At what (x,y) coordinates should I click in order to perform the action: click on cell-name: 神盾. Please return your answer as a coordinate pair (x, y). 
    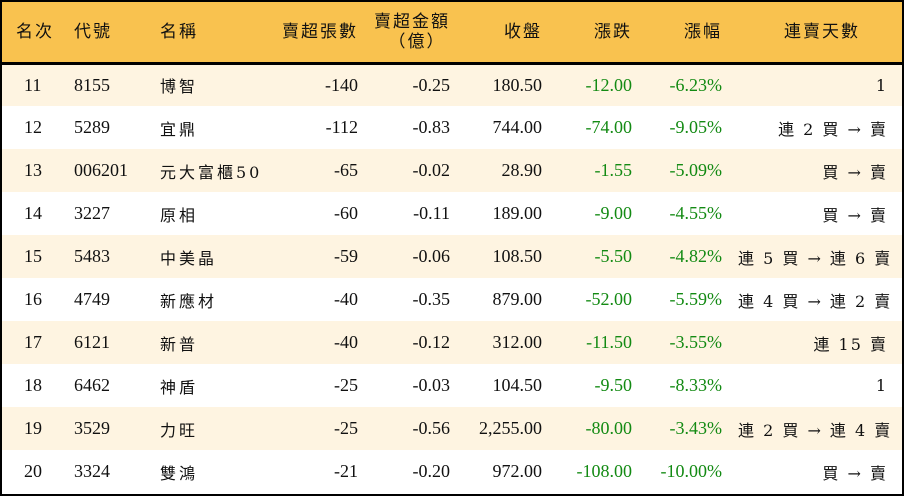
    Looking at the image, I should click on (179, 387).